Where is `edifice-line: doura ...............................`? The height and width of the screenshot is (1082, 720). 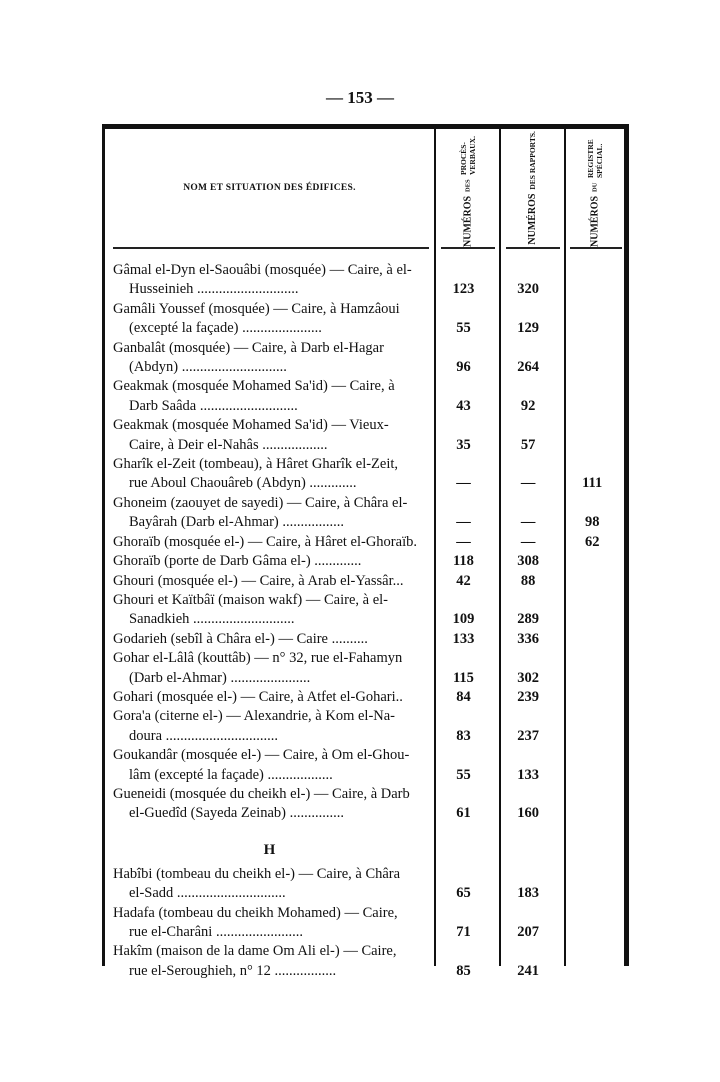 edifice-line: doura ............................... is located at coordinates (204, 735).